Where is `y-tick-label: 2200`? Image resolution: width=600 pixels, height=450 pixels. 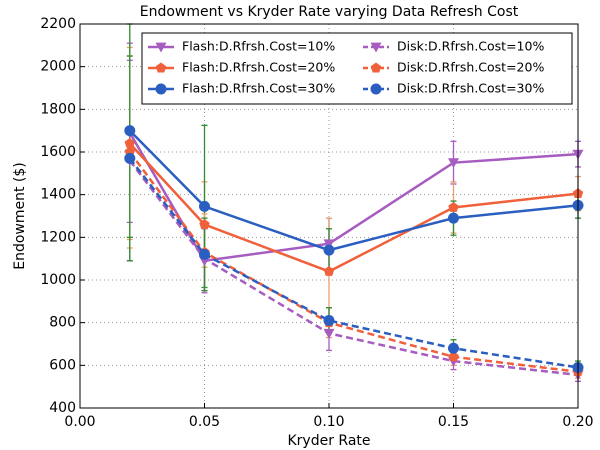 y-tick-label: 2200 is located at coordinates (58, 24).